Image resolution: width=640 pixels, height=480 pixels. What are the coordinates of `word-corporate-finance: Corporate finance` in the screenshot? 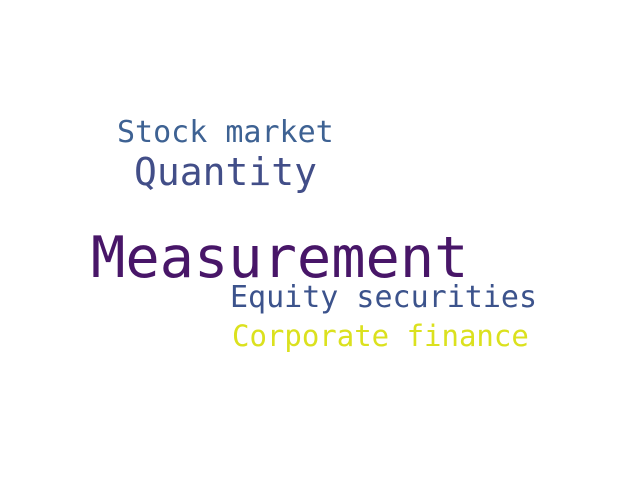 It's located at (380, 336).